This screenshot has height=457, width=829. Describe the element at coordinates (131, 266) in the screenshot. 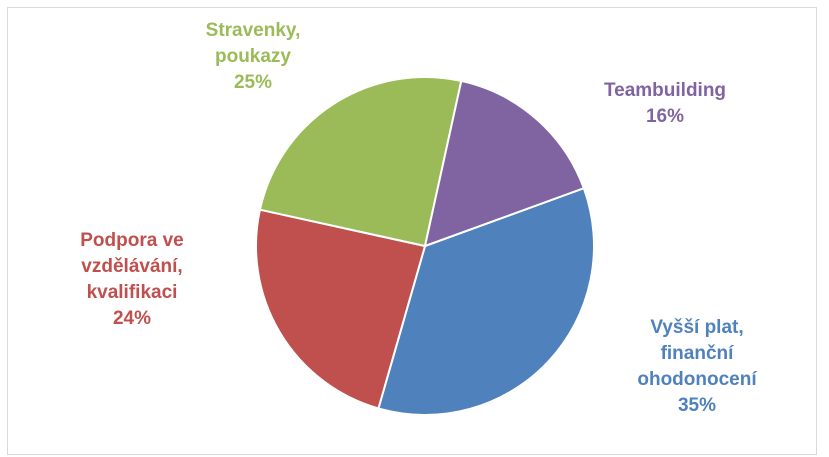

I see `data-label-name: vzdělávání,` at that location.